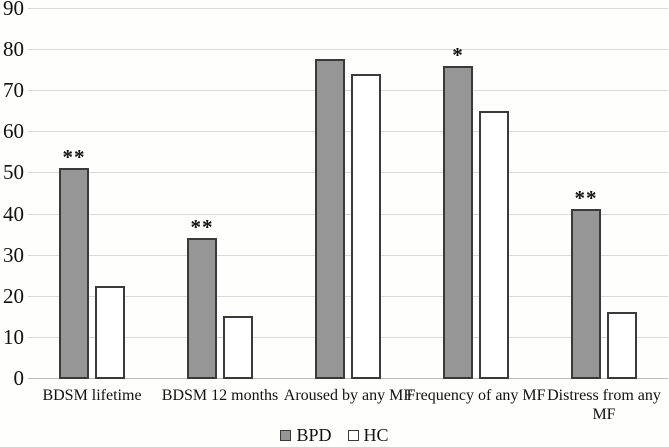 The width and height of the screenshot is (669, 447). Describe the element at coordinates (220, 395) in the screenshot. I see `x-tick-label: BDSM 12 months` at that location.